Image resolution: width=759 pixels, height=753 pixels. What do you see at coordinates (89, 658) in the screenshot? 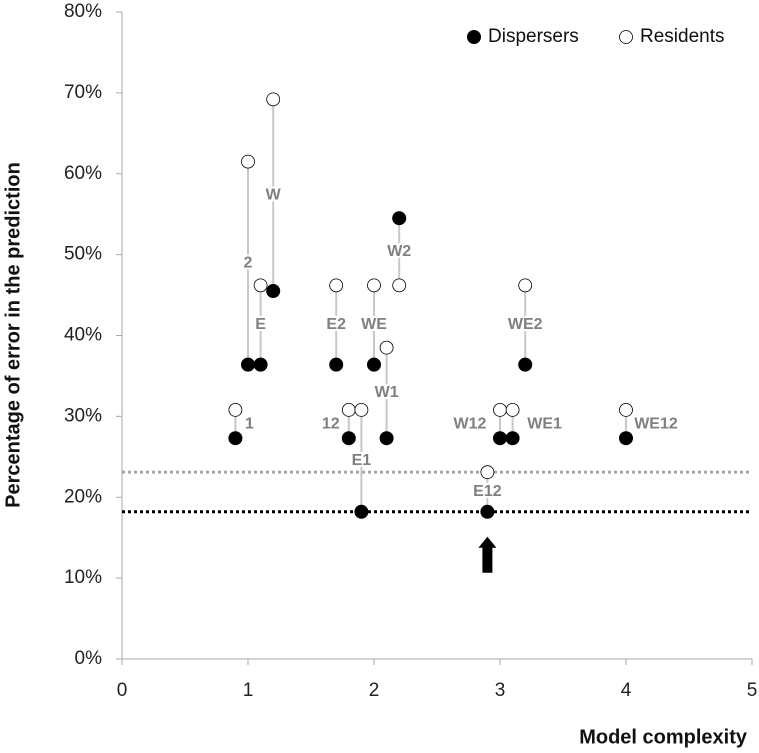
I see `y-tick-label: 0%` at bounding box center [89, 658].